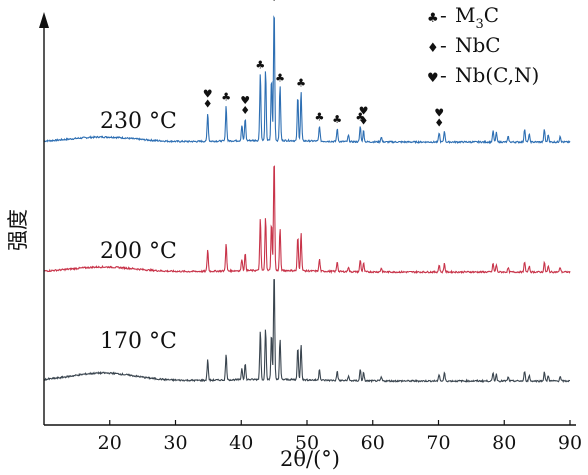 This screenshot has height=475, width=588. I want to click on legend-label-main: M, so click(465, 15).